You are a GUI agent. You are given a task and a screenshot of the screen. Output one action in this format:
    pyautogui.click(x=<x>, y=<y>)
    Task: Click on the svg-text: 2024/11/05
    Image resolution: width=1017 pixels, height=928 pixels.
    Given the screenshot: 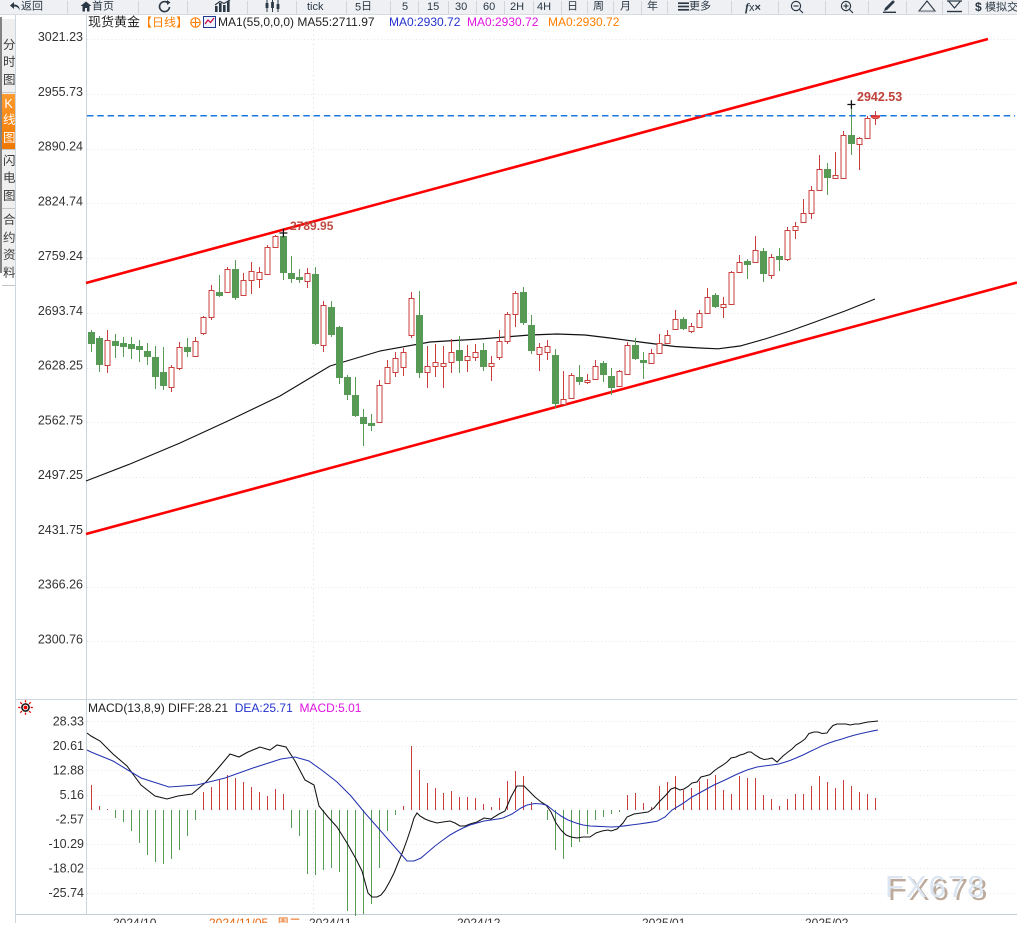 What is the action you would take?
    pyautogui.click(x=238, y=919)
    